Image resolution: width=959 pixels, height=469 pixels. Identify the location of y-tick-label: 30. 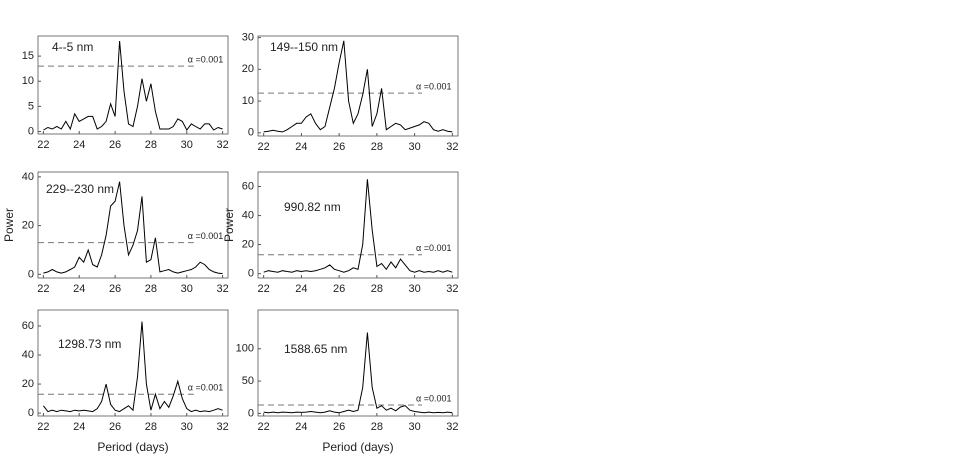
(248, 37).